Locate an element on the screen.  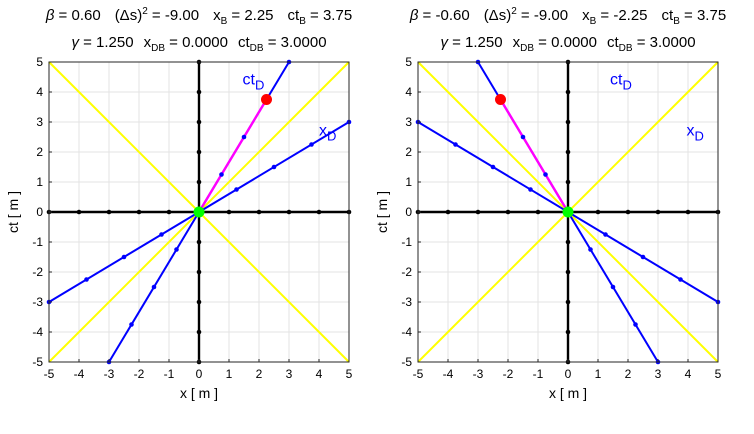
x-tick-label: -5 is located at coordinates (418, 374).